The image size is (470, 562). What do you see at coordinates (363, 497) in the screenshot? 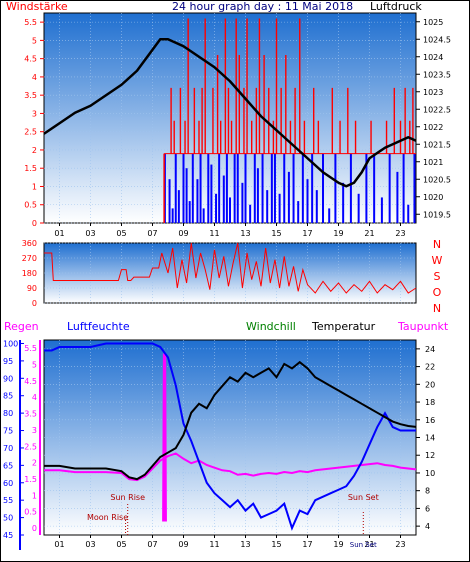
I see `sun-set-label: Sun Set` at bounding box center [363, 497].